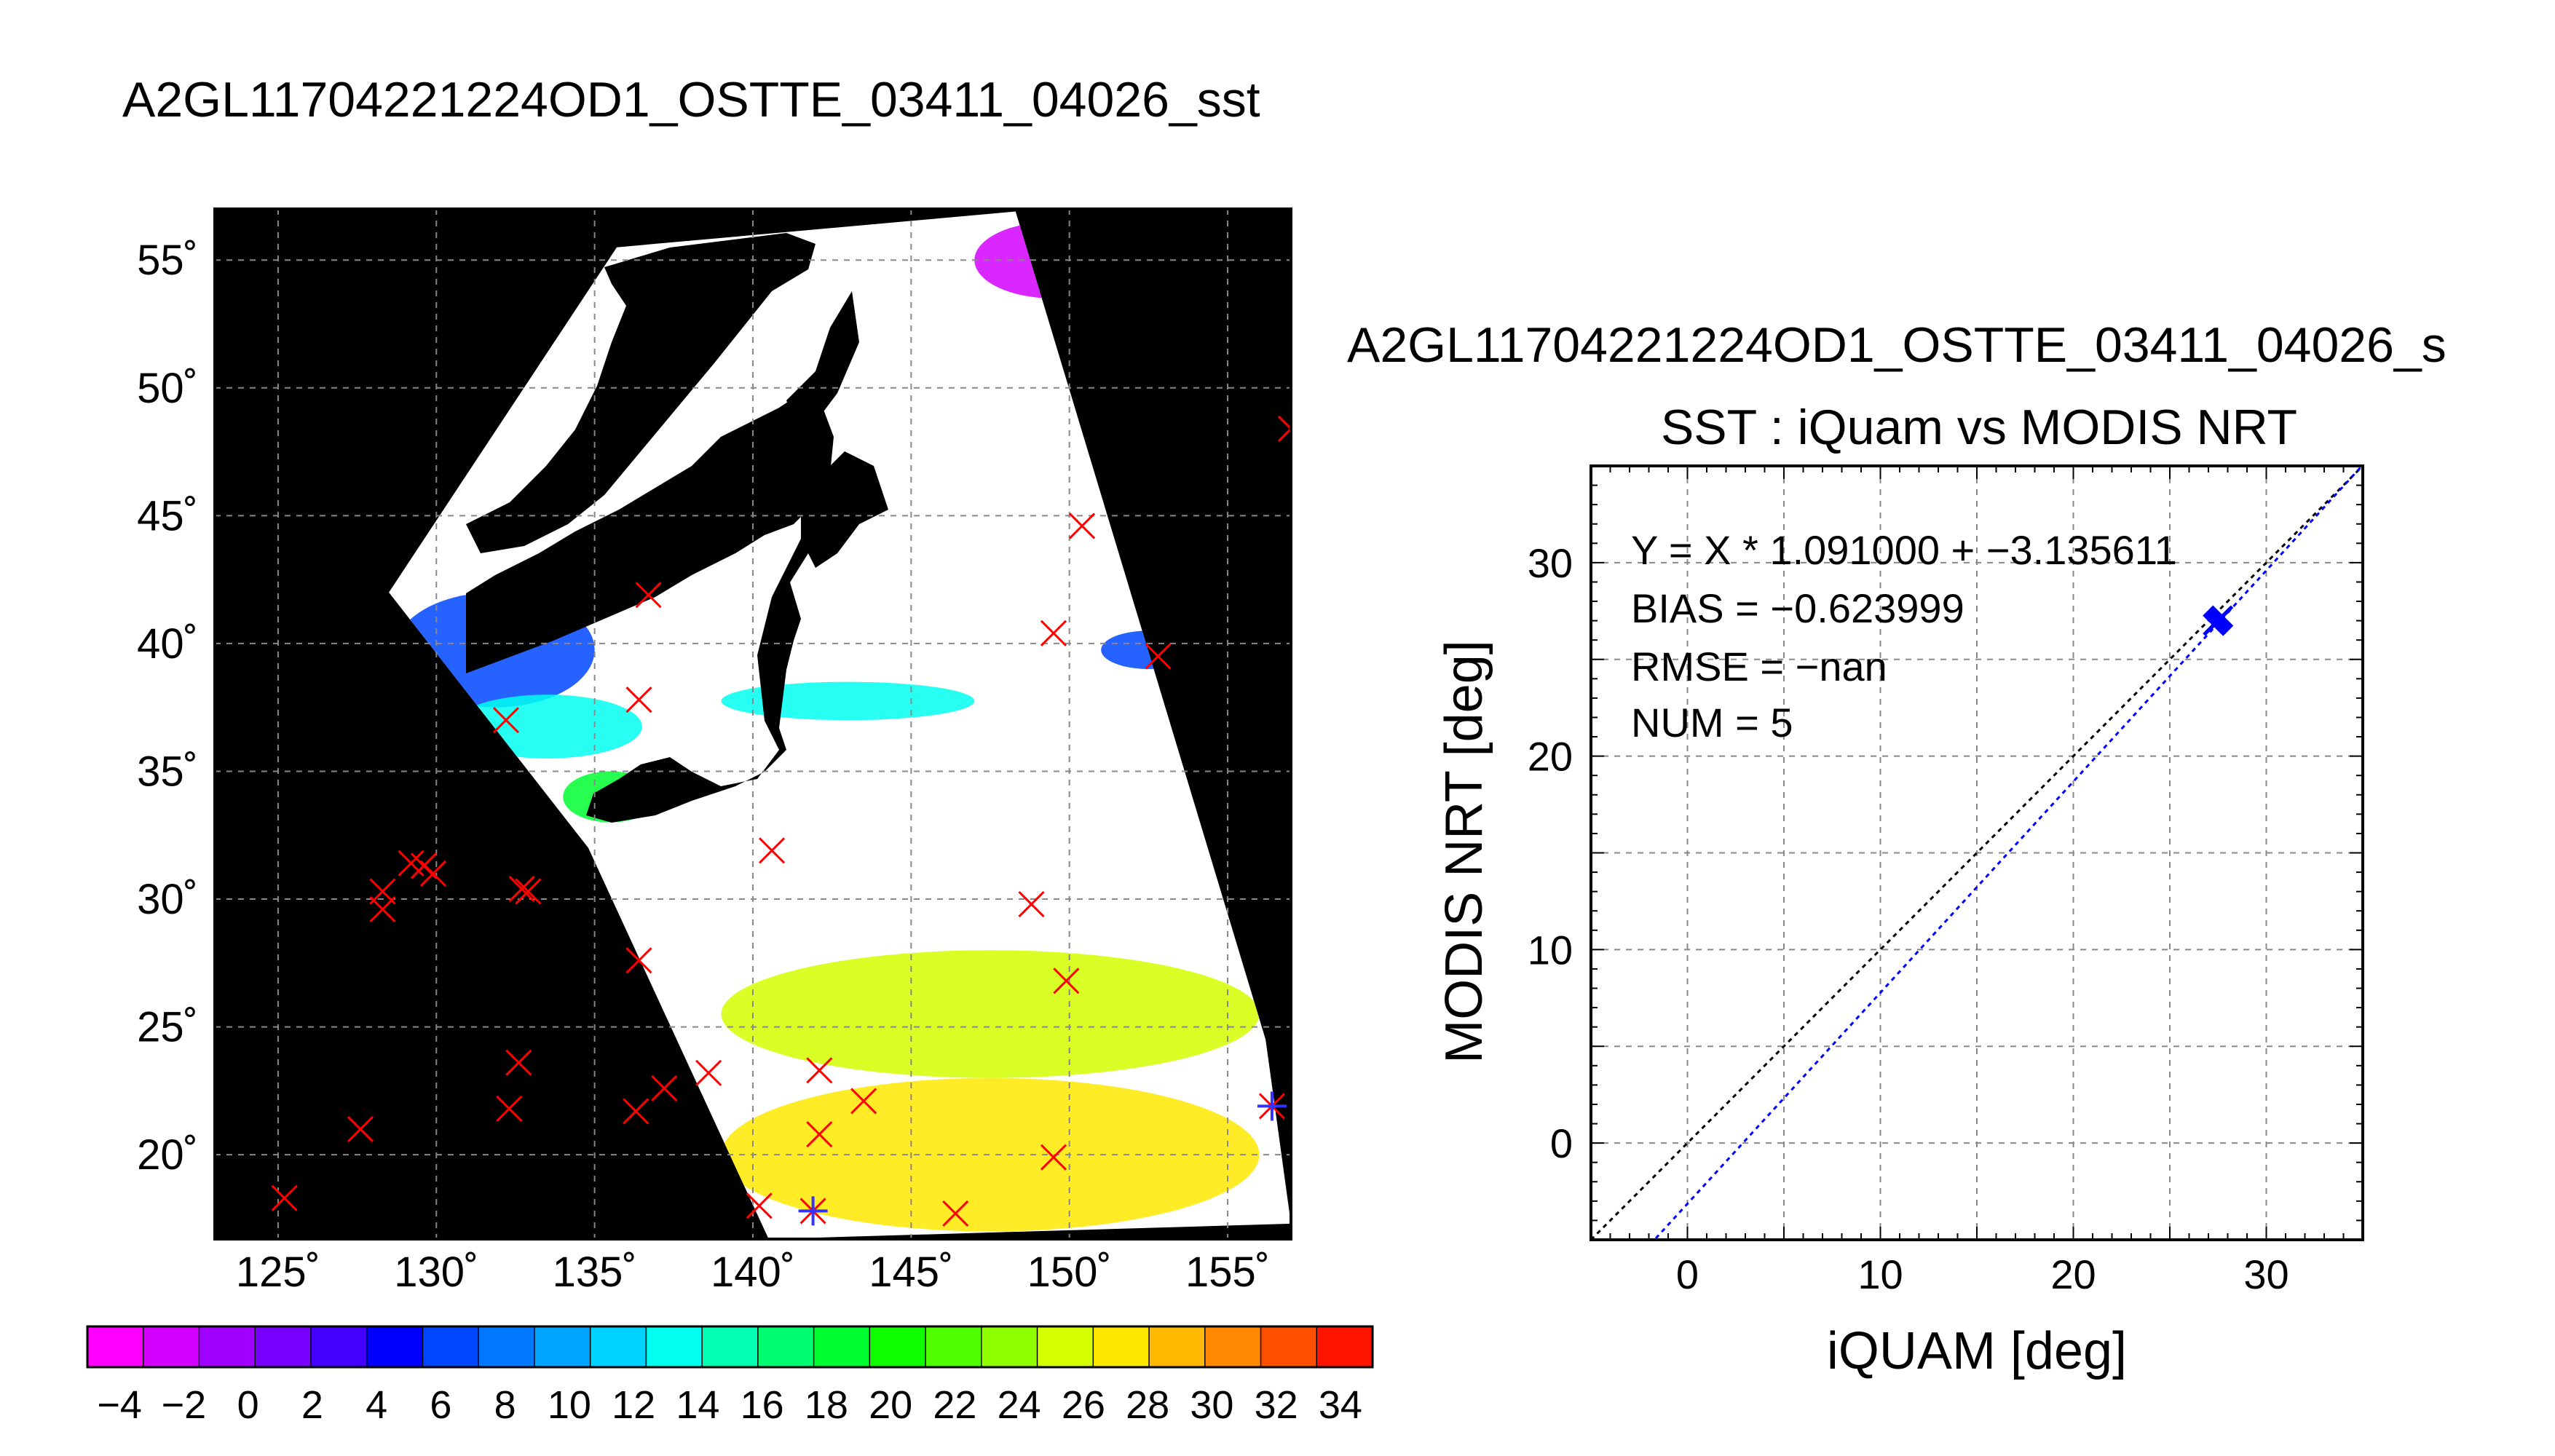 The width and height of the screenshot is (2555, 1456). I want to click on colorbar-label: 0, so click(248, 1405).